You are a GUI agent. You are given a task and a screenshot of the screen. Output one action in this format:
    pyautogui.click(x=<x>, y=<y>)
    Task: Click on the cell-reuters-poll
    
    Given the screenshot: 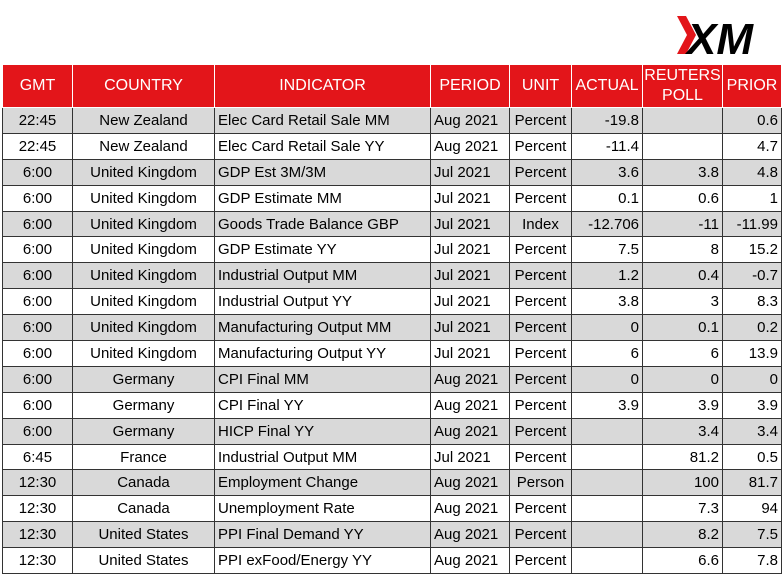 What is the action you would take?
    pyautogui.click(x=682, y=146)
    